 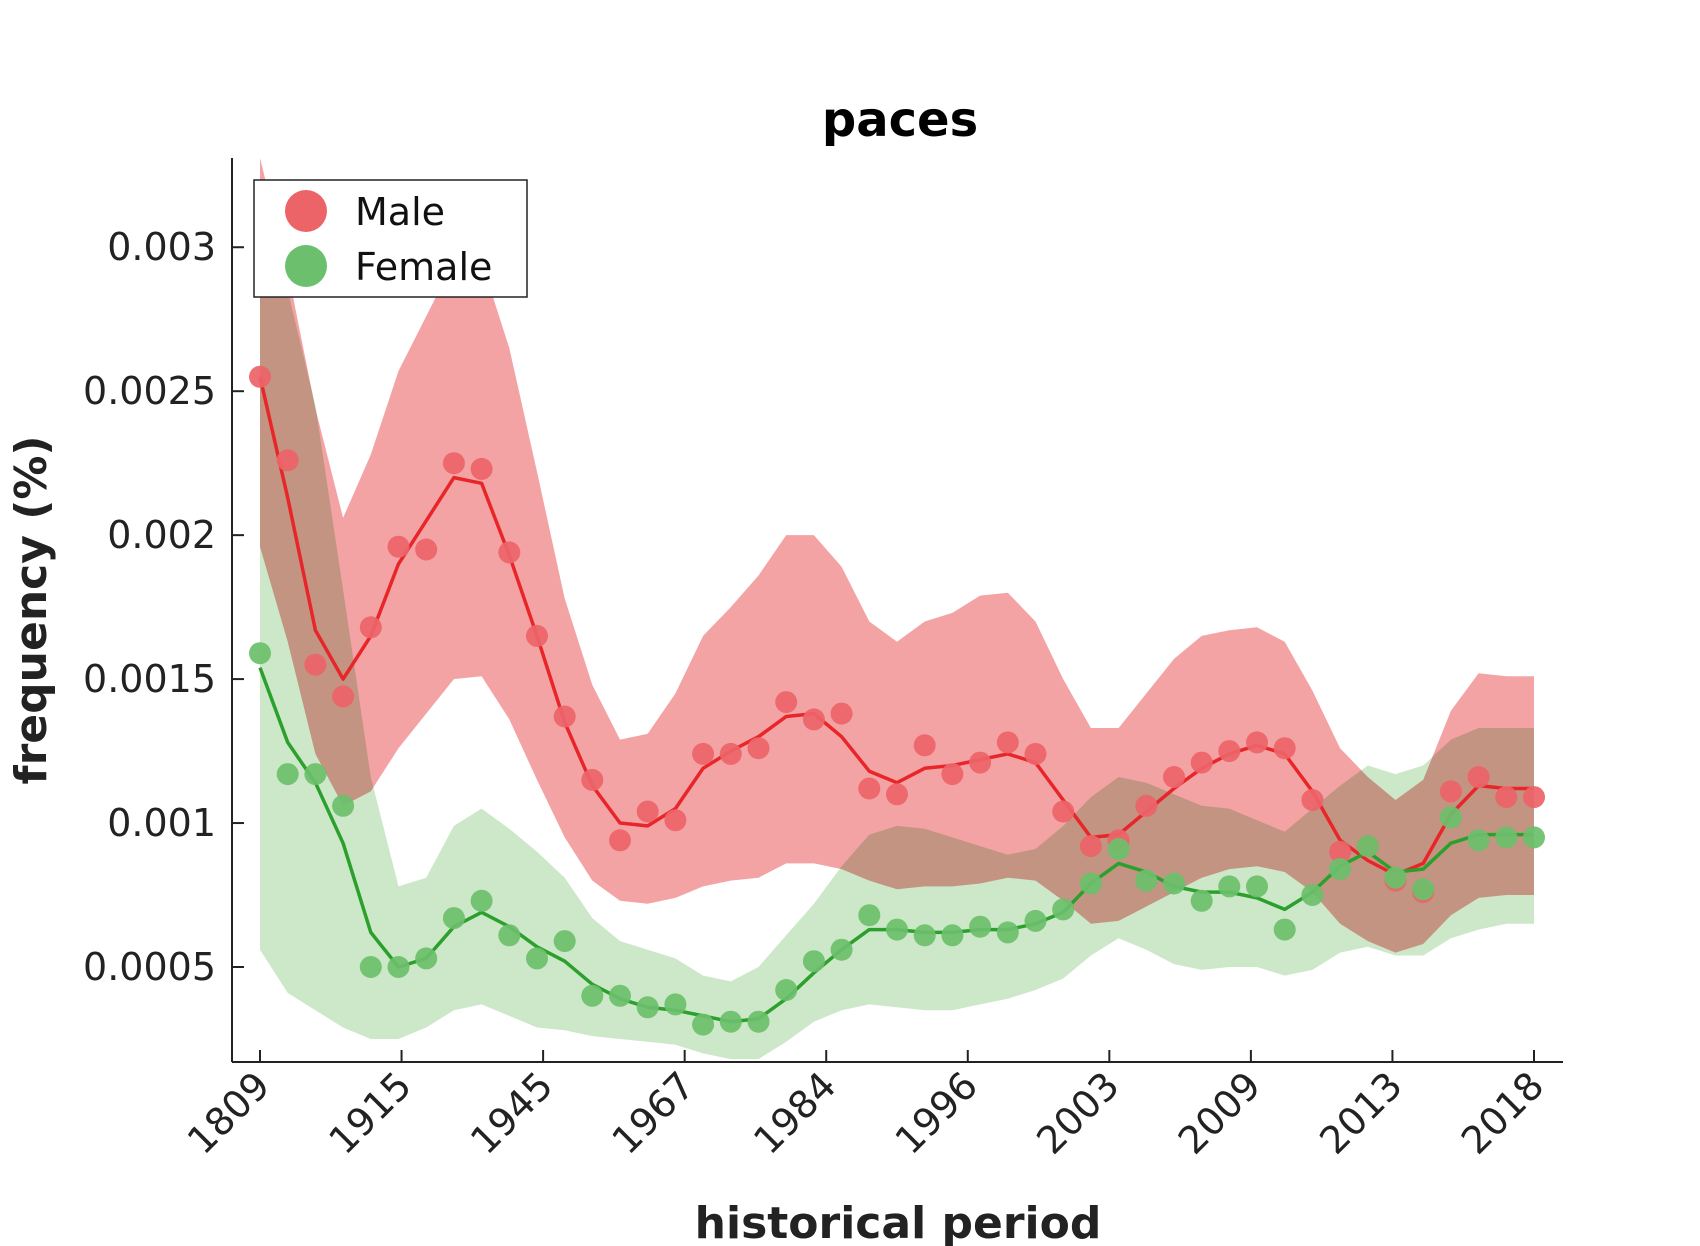 I want to click on x-tick-label: 1967, so click(x=654, y=1113).